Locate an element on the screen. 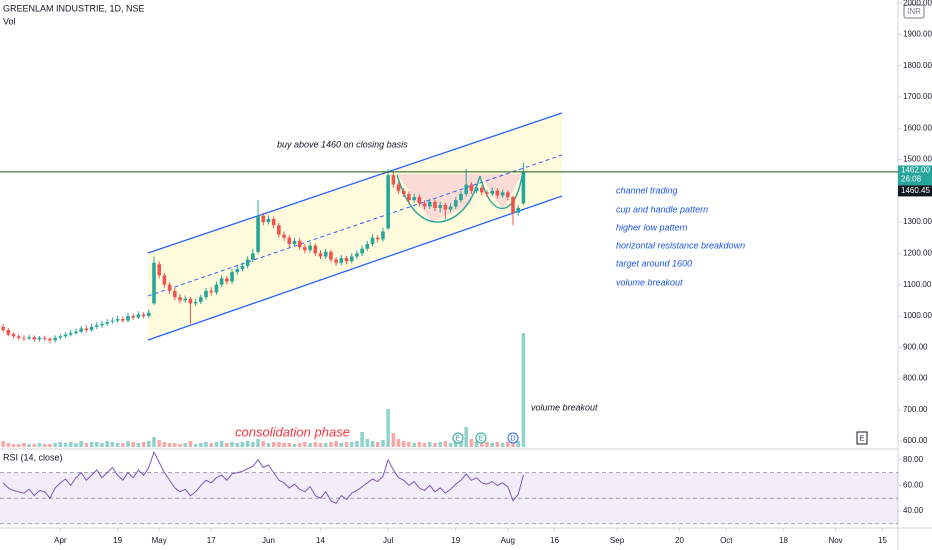 This screenshot has width=932, height=550. rsi-line is located at coordinates (263, 477).